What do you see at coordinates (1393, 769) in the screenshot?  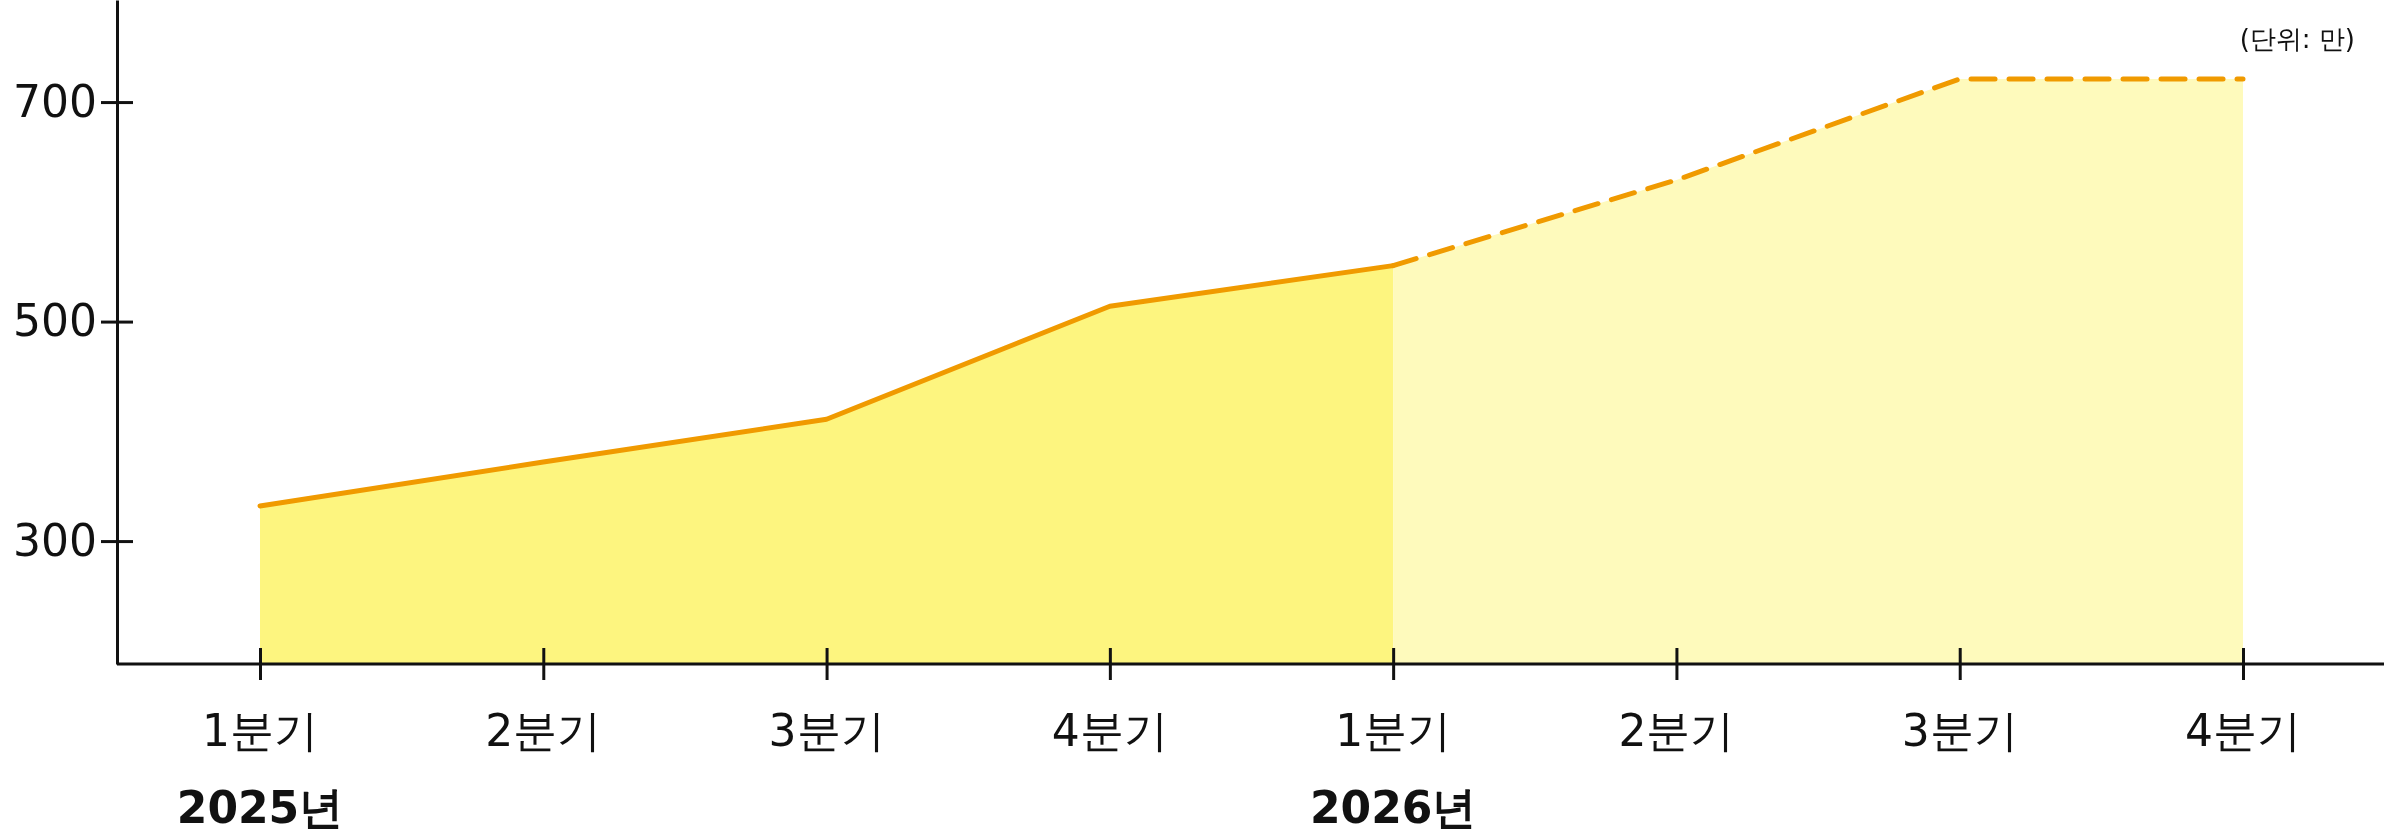 I see `x-tick-label: 1분기 2026년` at bounding box center [1393, 769].